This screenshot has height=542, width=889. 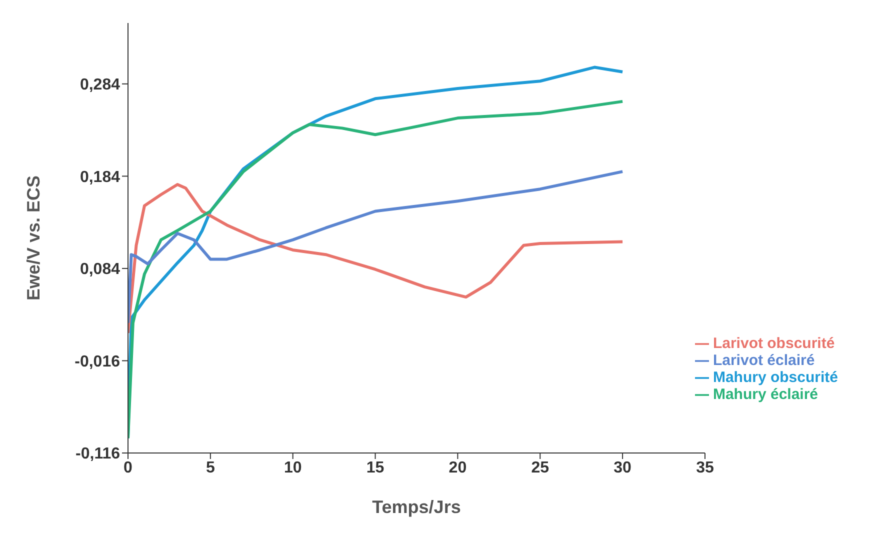 What do you see at coordinates (773, 343) in the screenshot?
I see `legend-label: Larivot obscurité` at bounding box center [773, 343].